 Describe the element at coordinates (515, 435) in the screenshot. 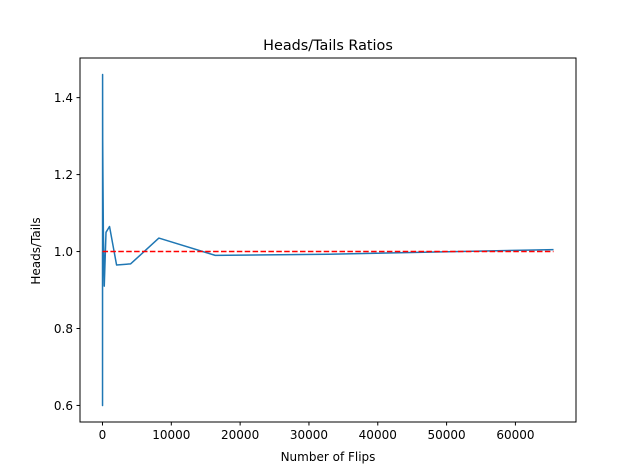

I see `x-tick-label: 60000` at that location.